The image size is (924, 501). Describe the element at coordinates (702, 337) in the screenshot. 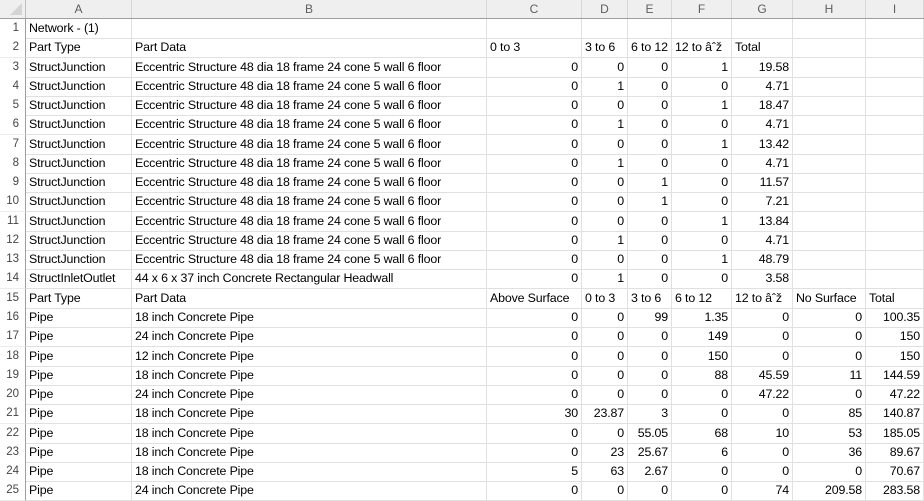

I see `cell: 149` at that location.